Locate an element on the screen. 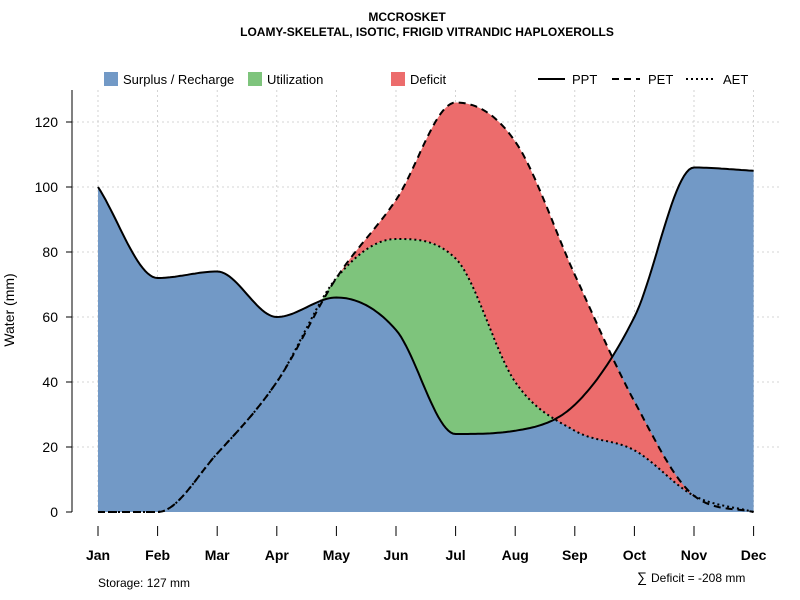 The image size is (800, 600). chart-title: MCCROSKET is located at coordinates (407, 17).